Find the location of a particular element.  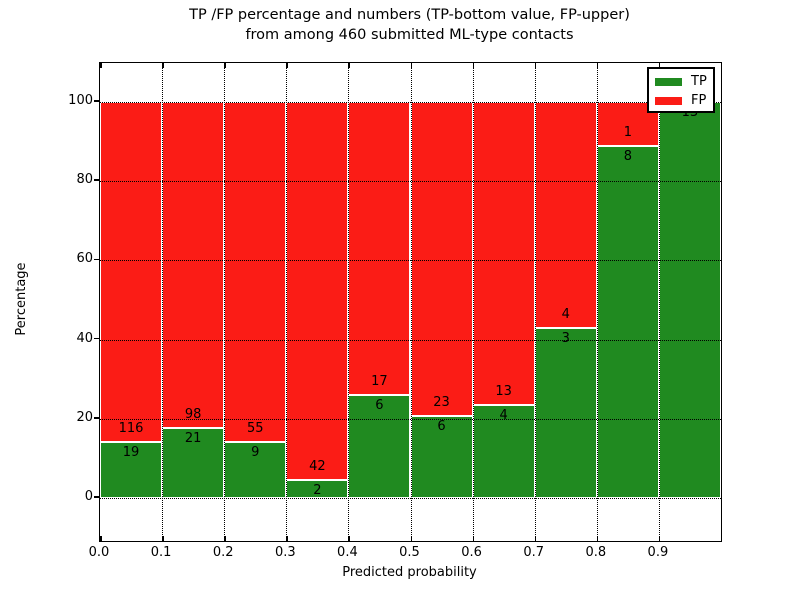

y-tick-label: 80 is located at coordinates (84, 180).